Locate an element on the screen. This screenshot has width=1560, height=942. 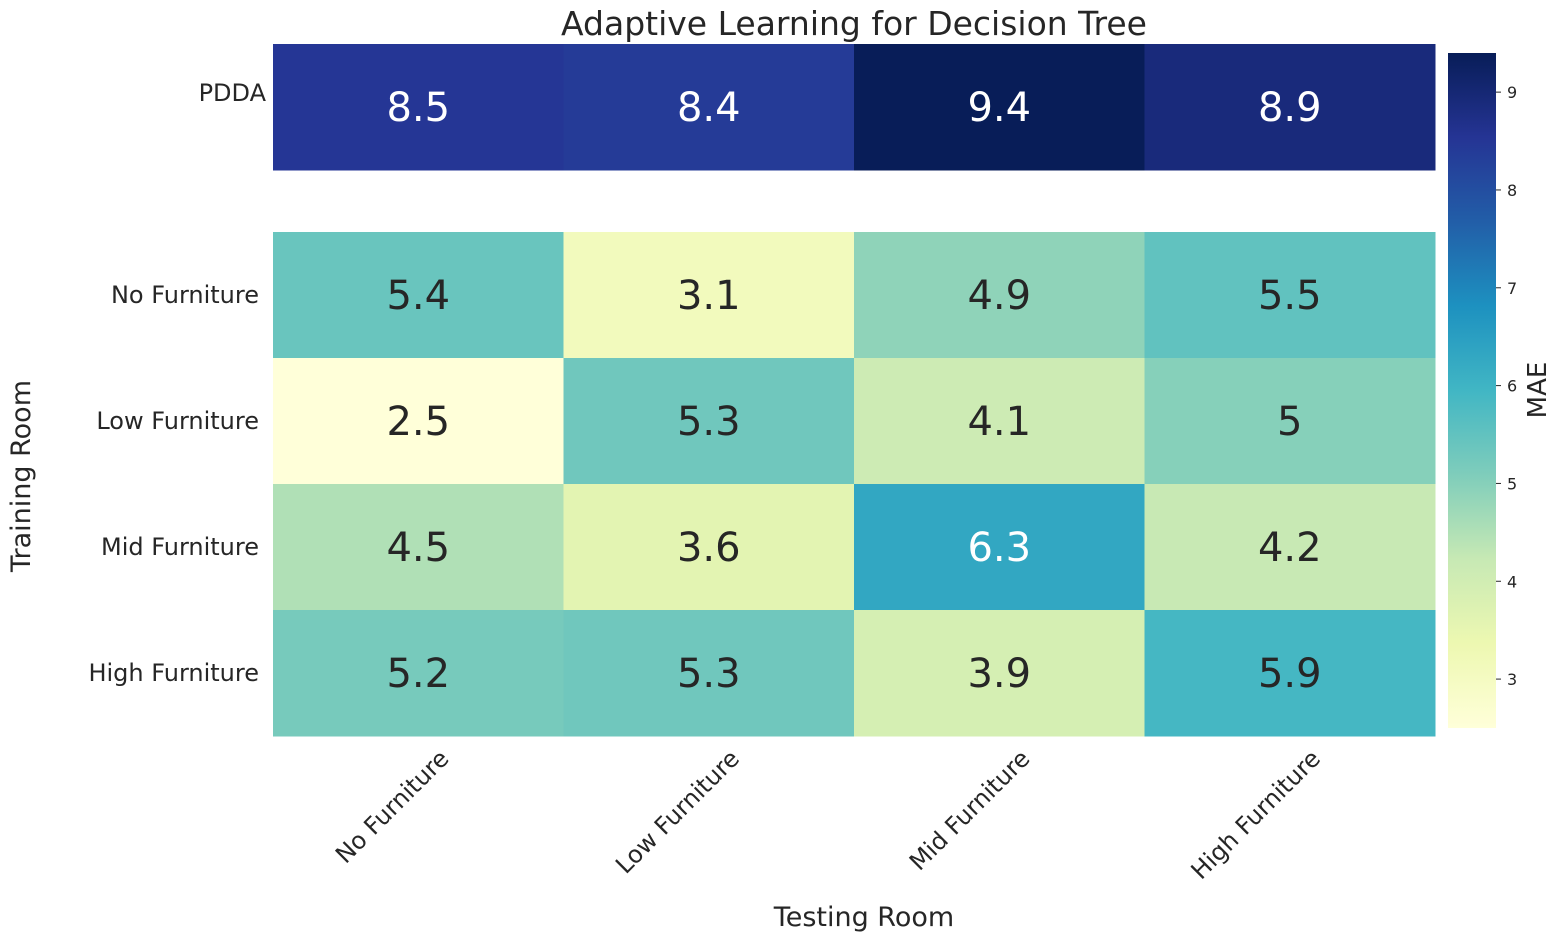
top-block-cell-label: 8.4 is located at coordinates (709, 108).